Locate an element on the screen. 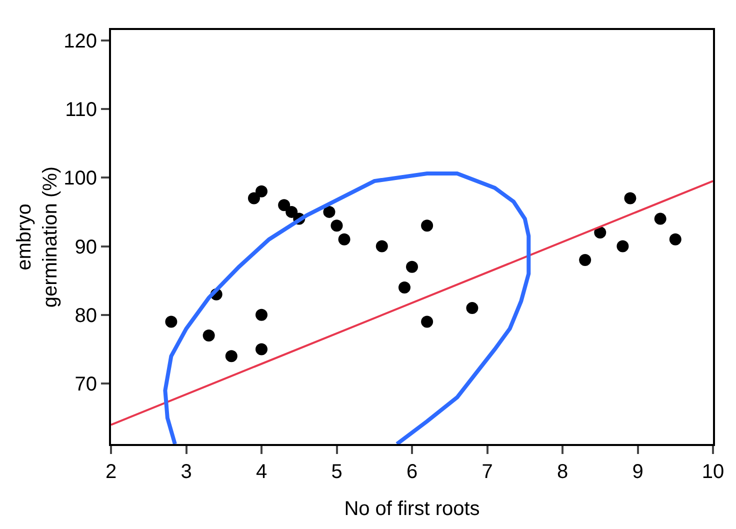 The width and height of the screenshot is (736, 529). x-tick-label: 6 is located at coordinates (412, 472).